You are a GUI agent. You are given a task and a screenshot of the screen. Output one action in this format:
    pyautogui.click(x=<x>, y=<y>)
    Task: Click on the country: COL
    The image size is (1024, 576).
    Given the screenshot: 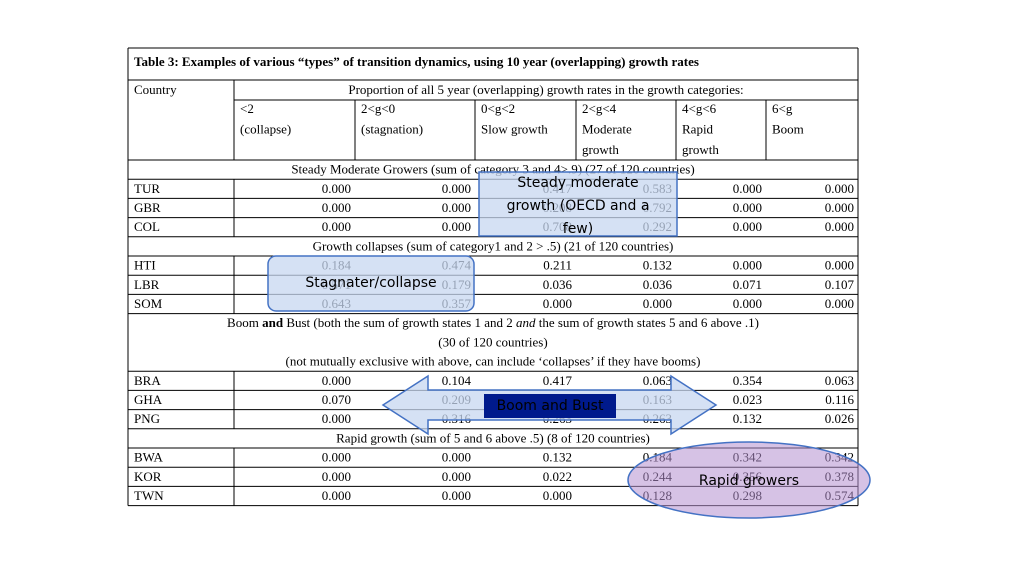 What is the action you would take?
    pyautogui.click(x=147, y=226)
    